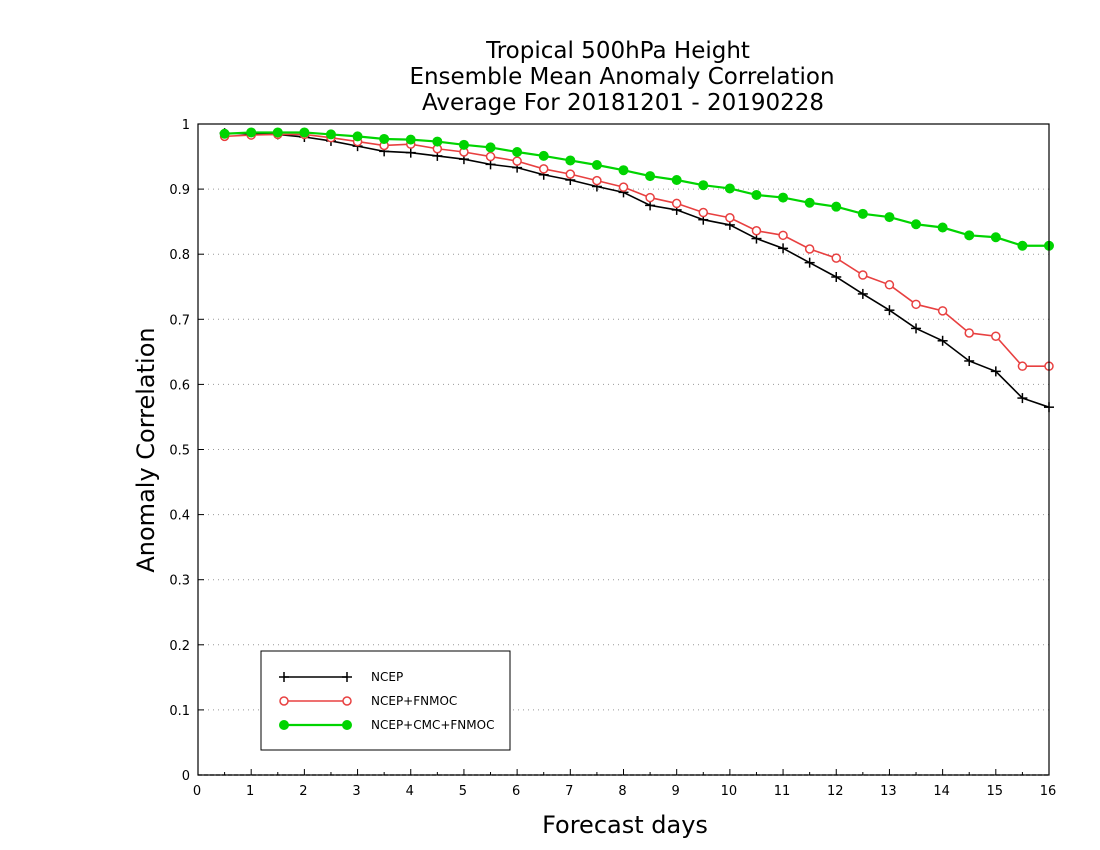 Image resolution: width=1100 pixels, height=850 pixels. Describe the element at coordinates (617, 51) in the screenshot. I see `title-line-1: Tropical 500hPa Height` at that location.